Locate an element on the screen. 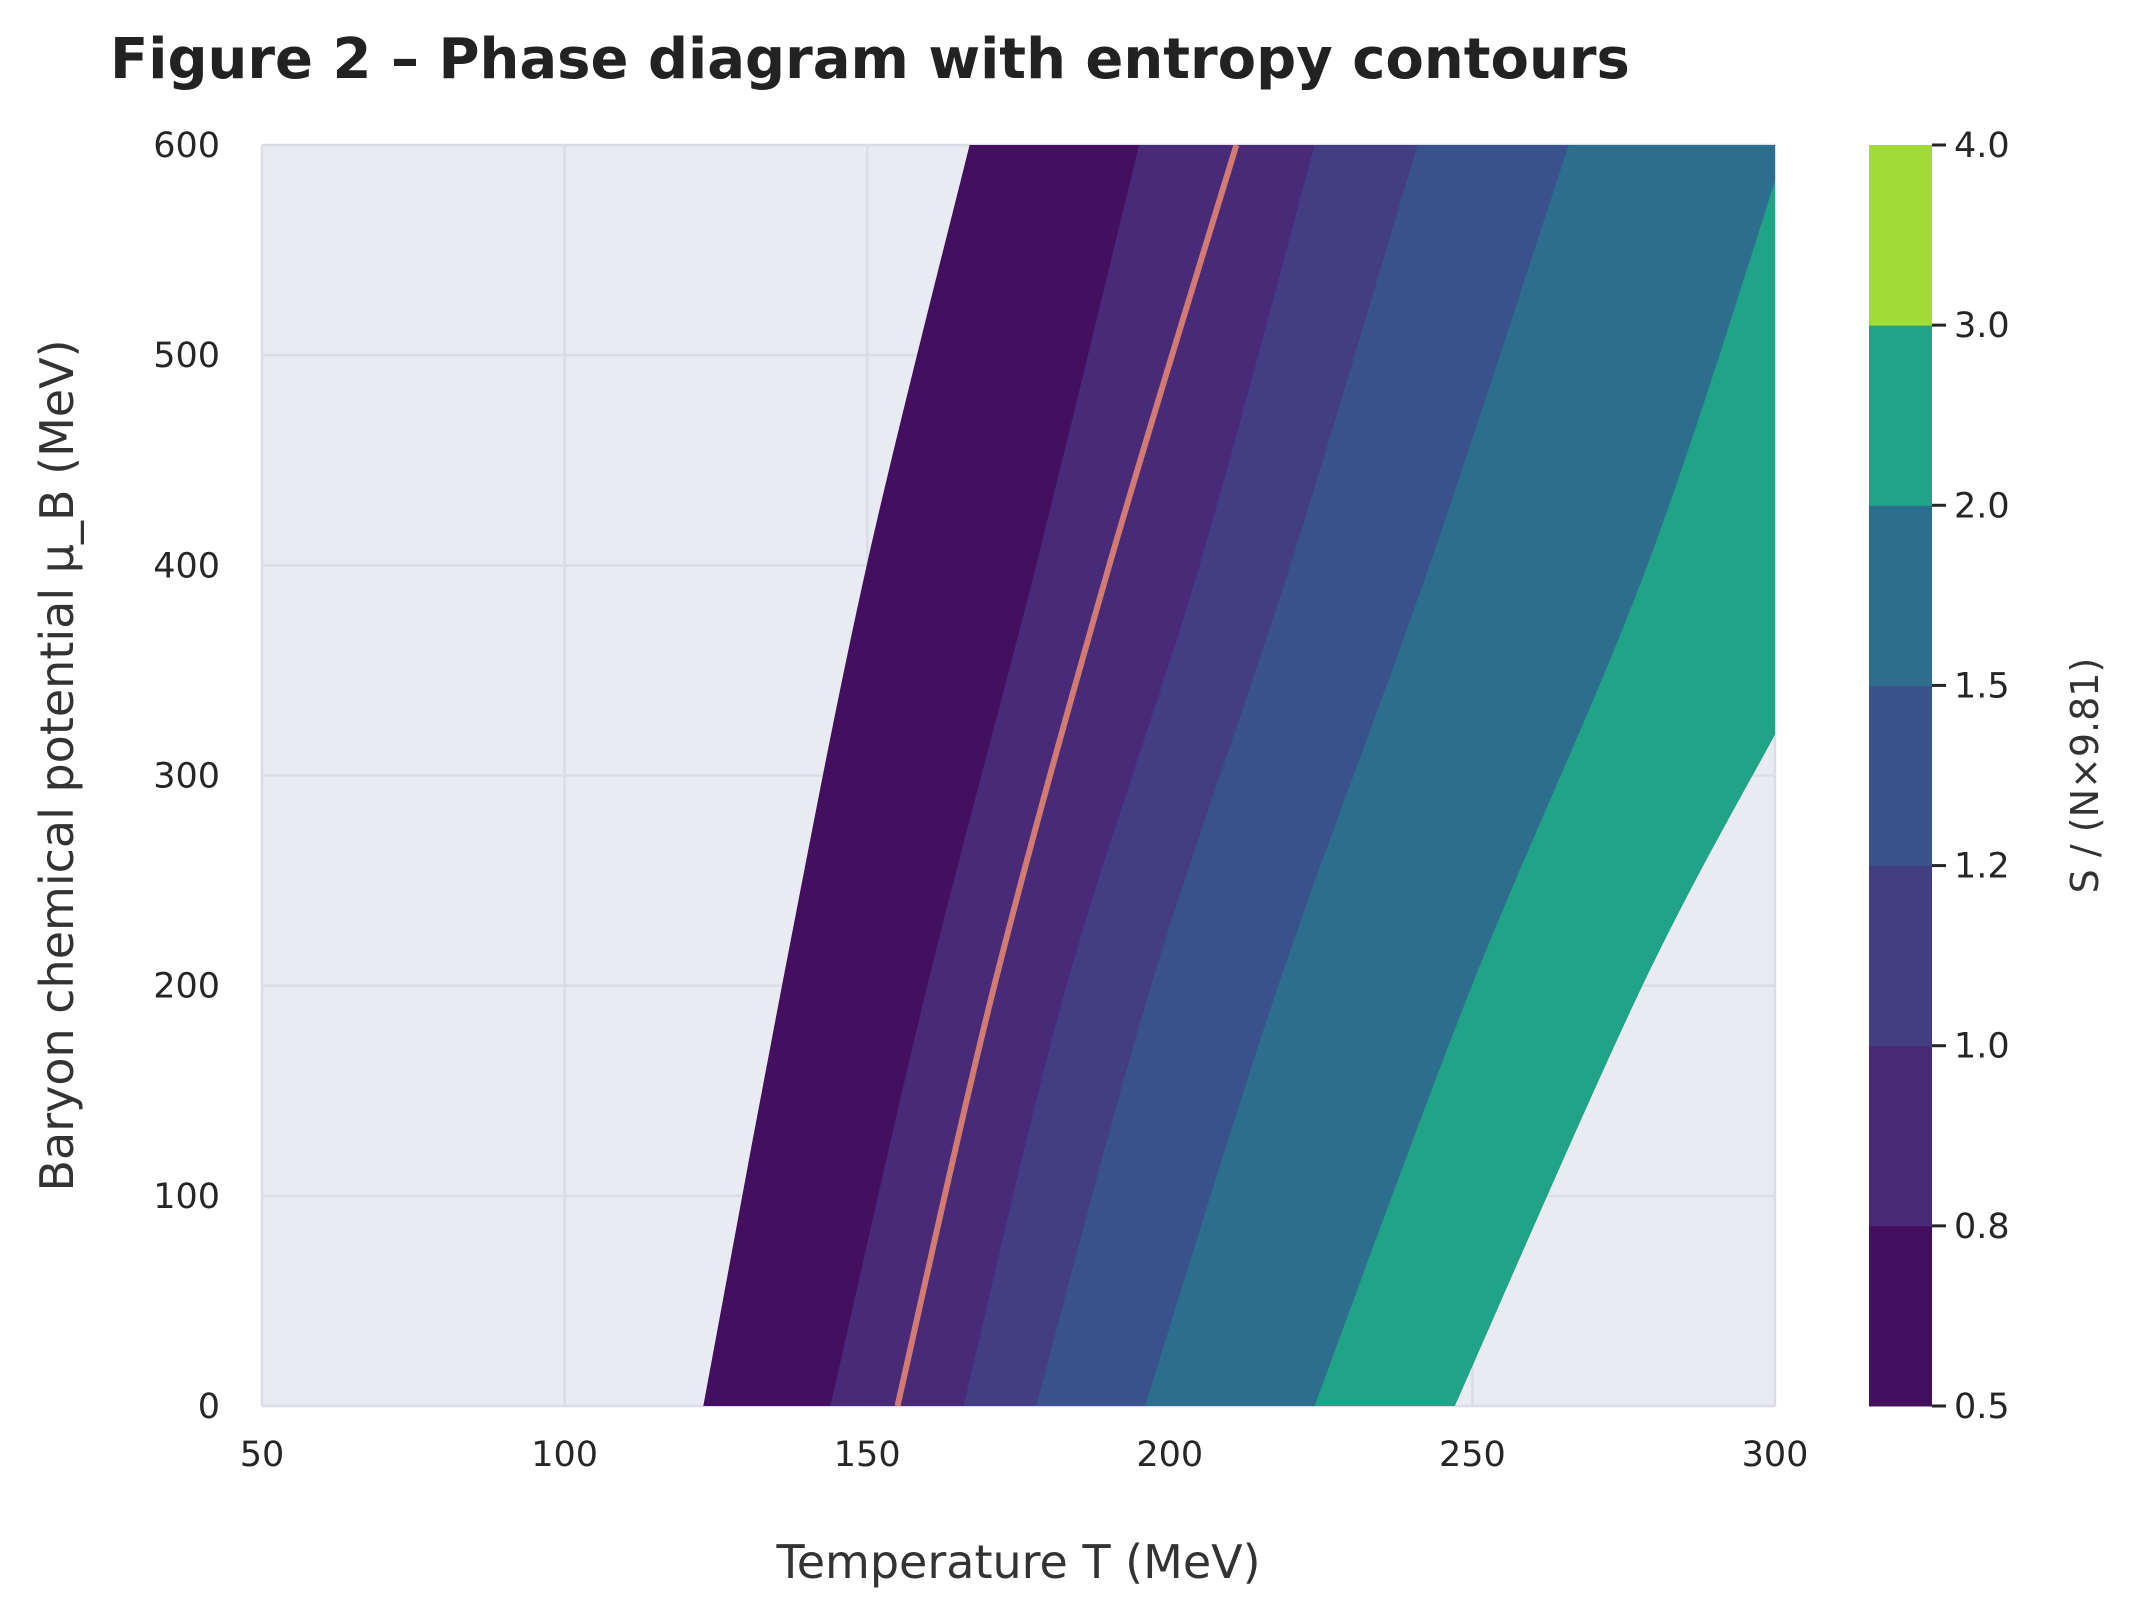  highlight-contour-group is located at coordinates (1067, 775).